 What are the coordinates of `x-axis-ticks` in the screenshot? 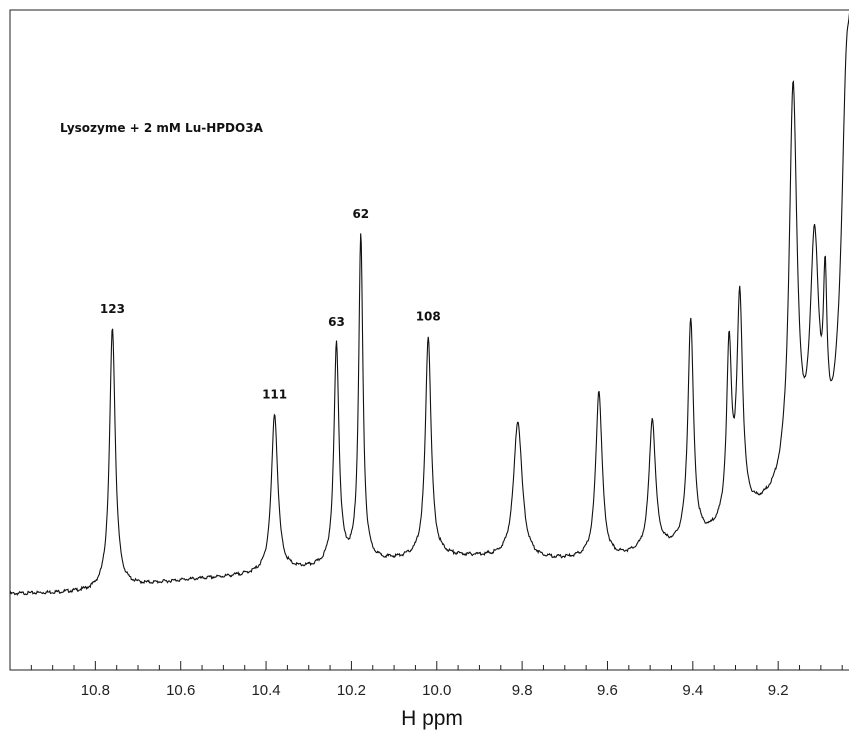 It's located at (436, 665).